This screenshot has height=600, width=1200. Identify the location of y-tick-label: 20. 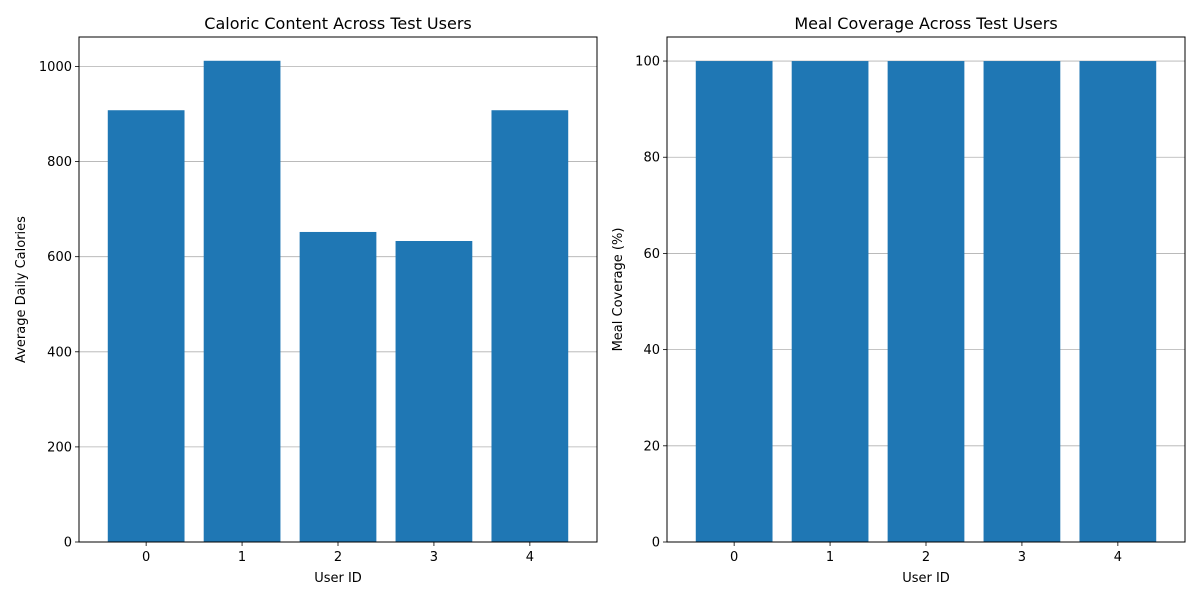
(651, 446).